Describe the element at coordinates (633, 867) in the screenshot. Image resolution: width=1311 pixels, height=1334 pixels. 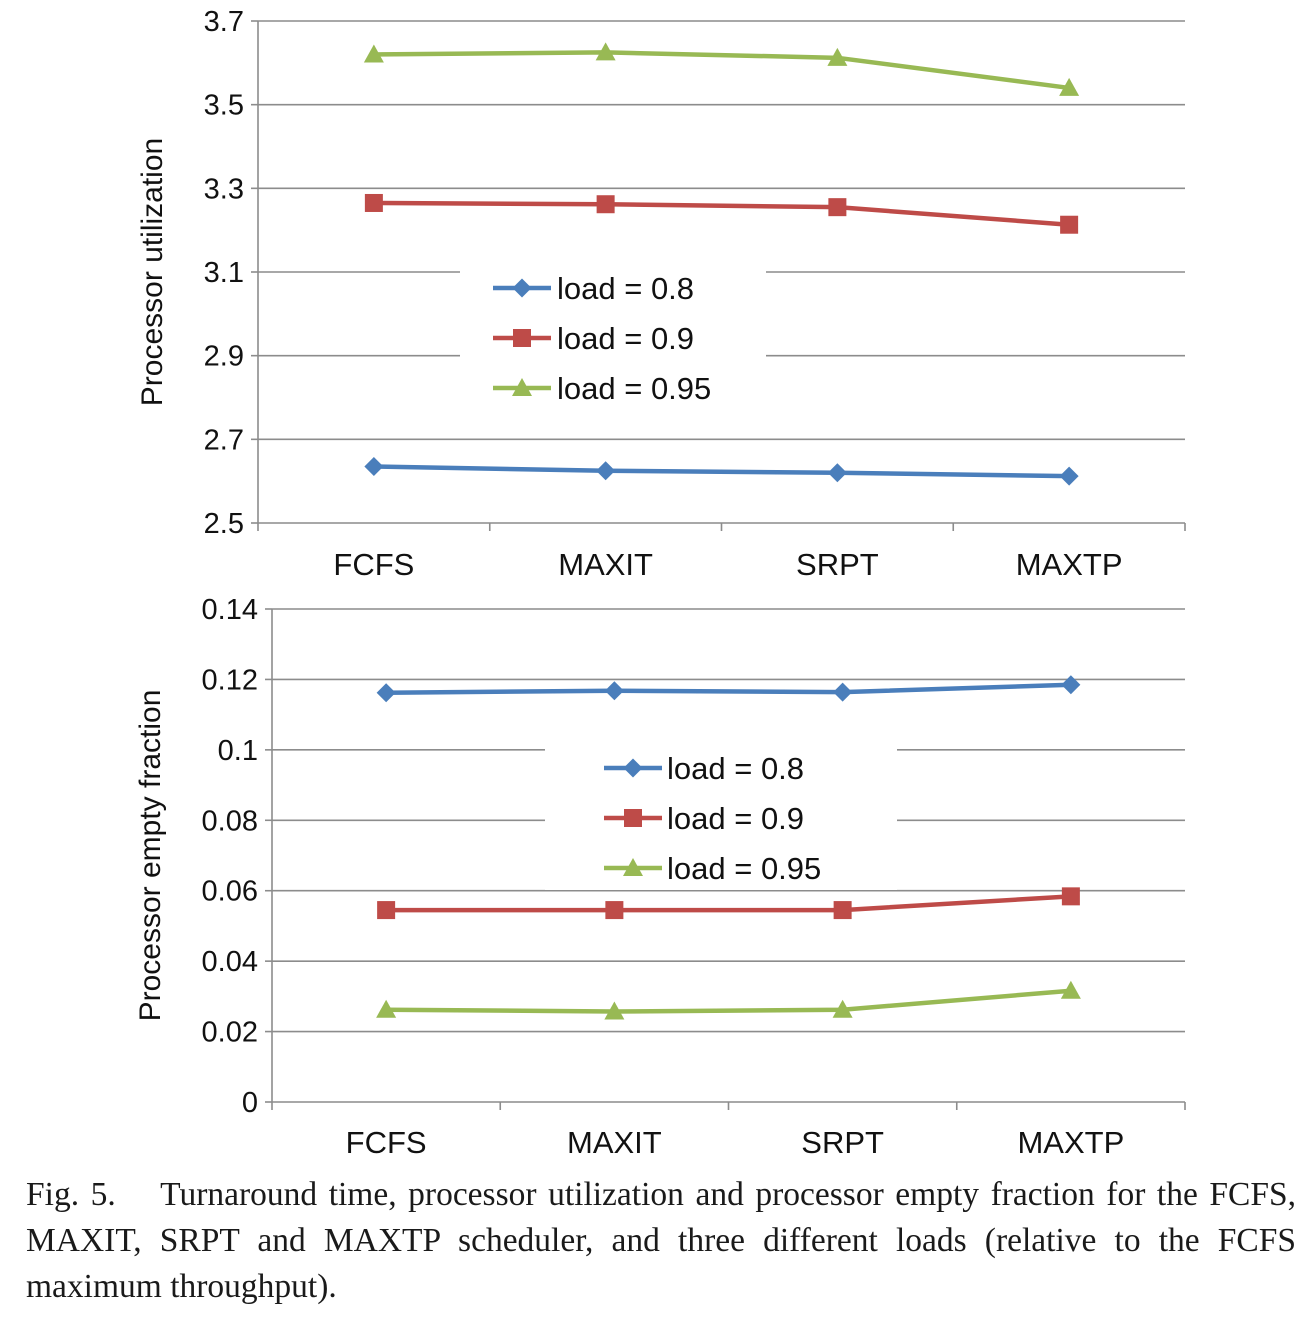
I see `chart2-legend-3-marker` at that location.